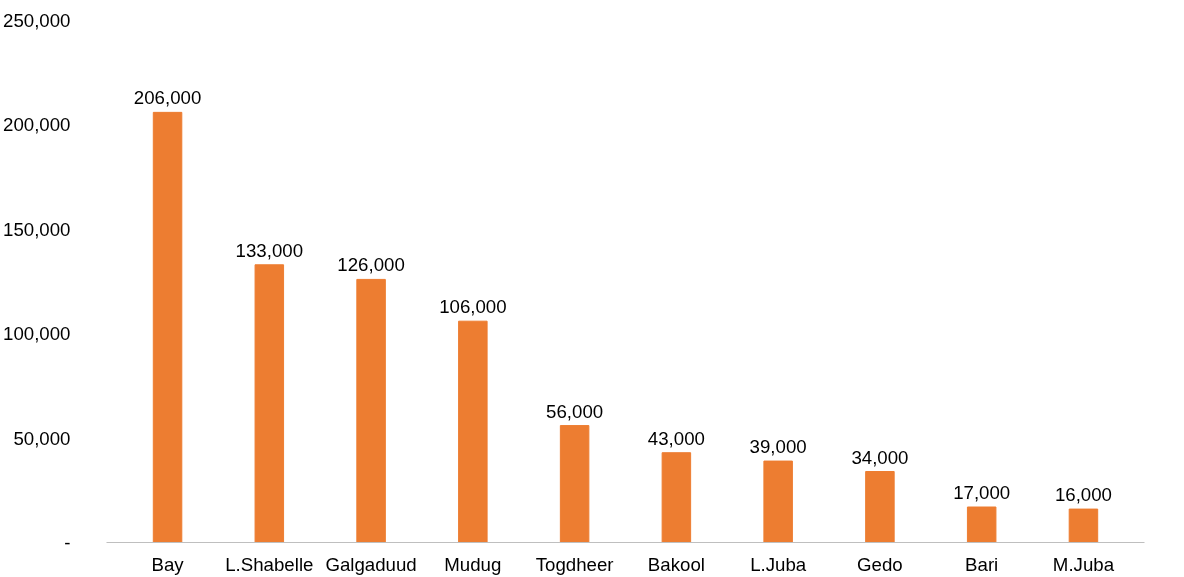 This screenshot has height=577, width=1184. I want to click on data-label: 206,000, so click(167, 98).